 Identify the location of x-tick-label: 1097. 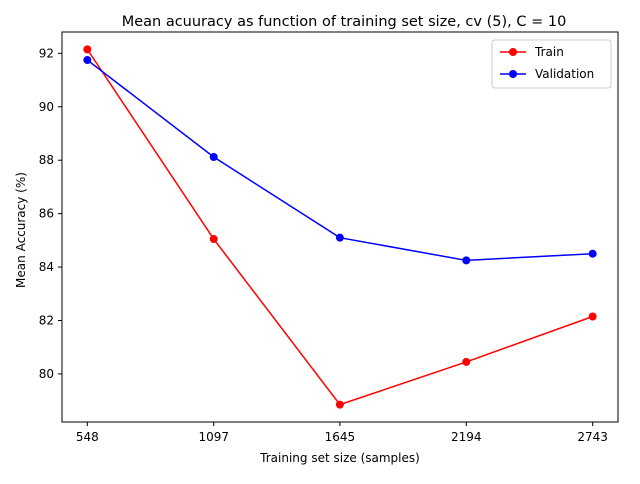
(213, 437).